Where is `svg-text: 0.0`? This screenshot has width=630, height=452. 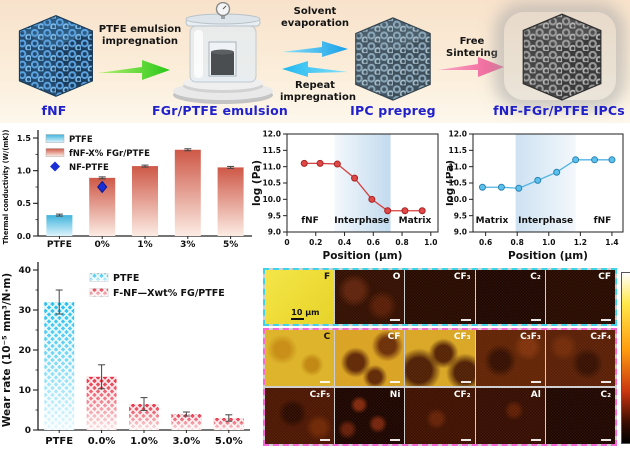
svg-text: 0.0 is located at coordinates (24, 236).